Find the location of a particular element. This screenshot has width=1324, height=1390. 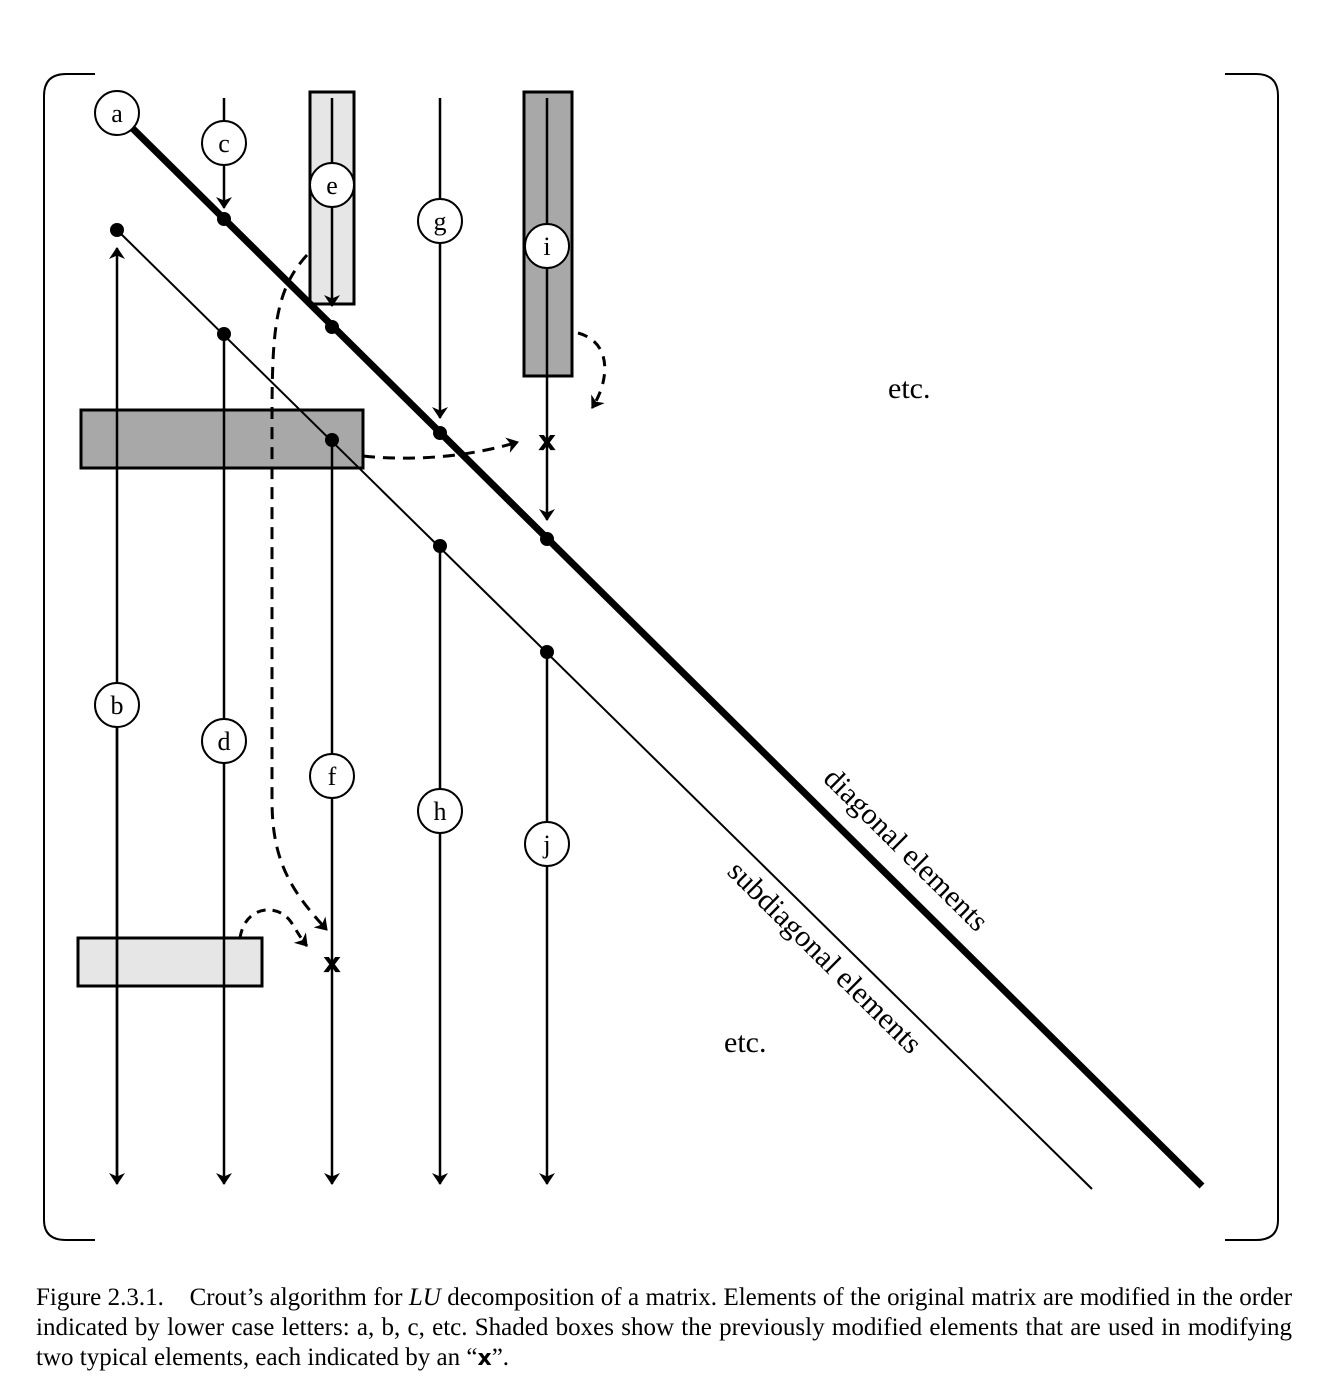

label-f: f is located at coordinates (332, 776).